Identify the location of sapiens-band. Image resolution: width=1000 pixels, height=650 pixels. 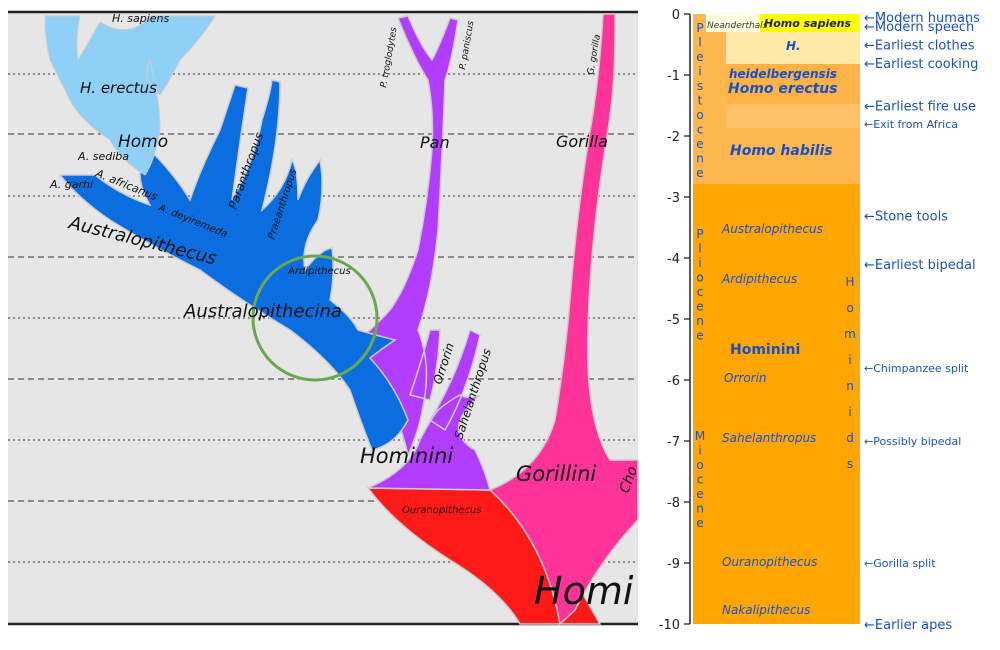
(810, 23).